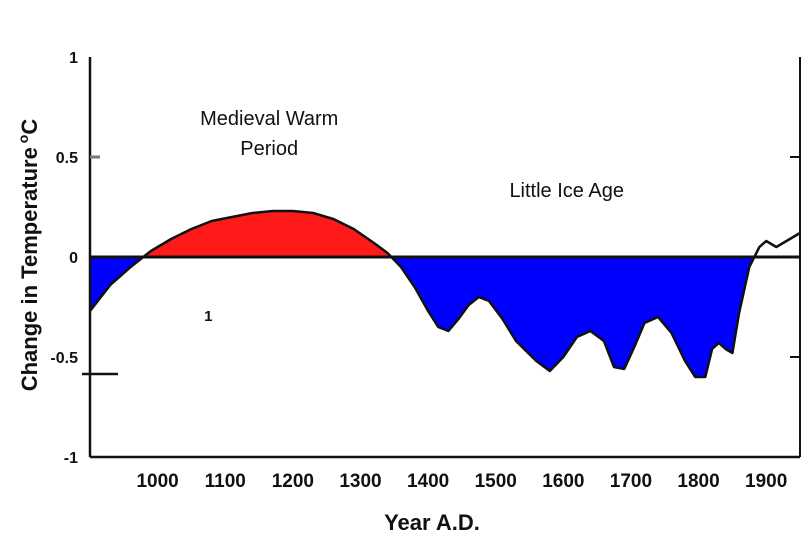 The image size is (810, 540). Describe the element at coordinates (766, 481) in the screenshot. I see `x-tick-label: 1900` at that location.